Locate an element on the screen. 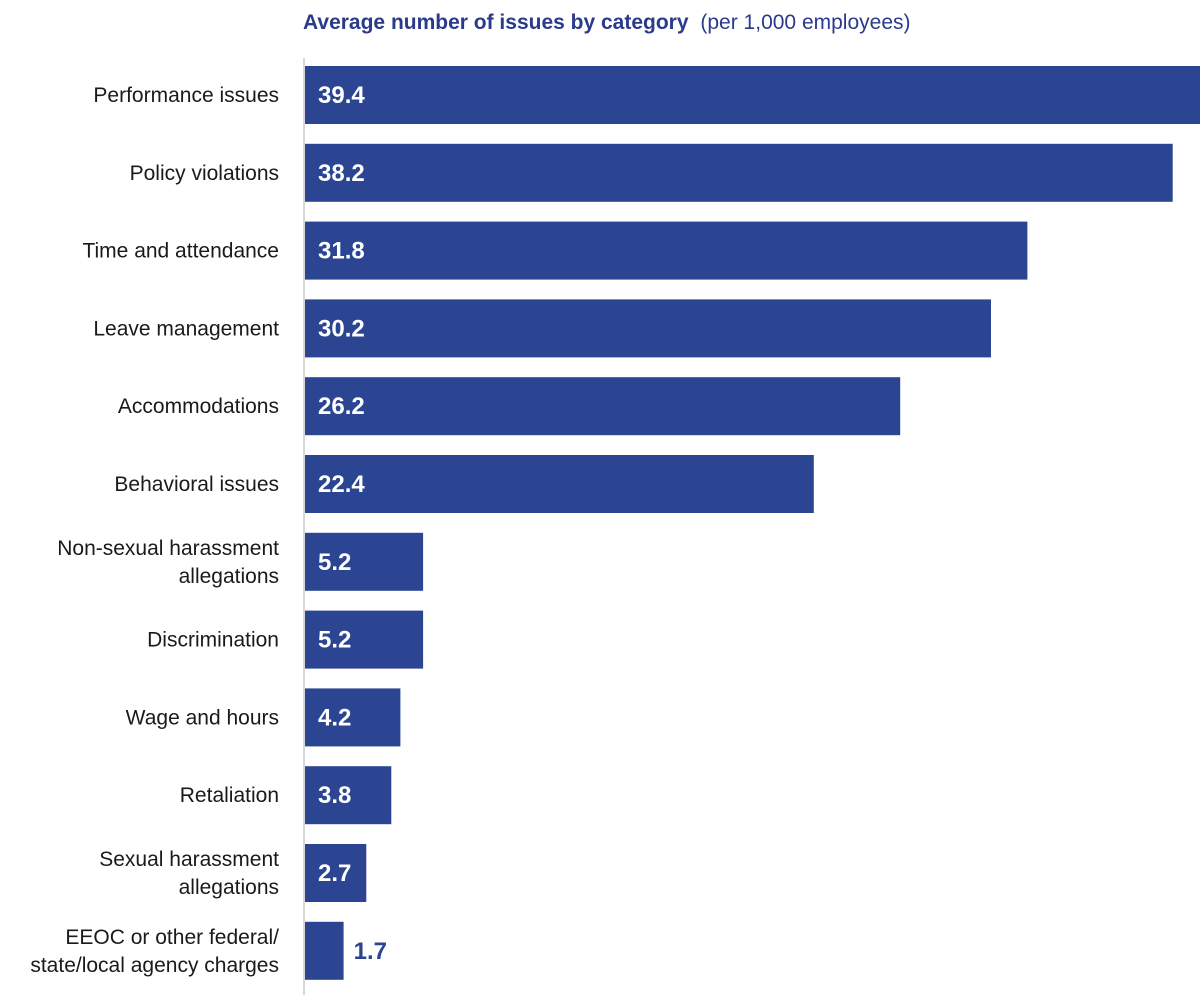 The width and height of the screenshot is (1200, 995). bar-value-label: 39.4 is located at coordinates (341, 95).